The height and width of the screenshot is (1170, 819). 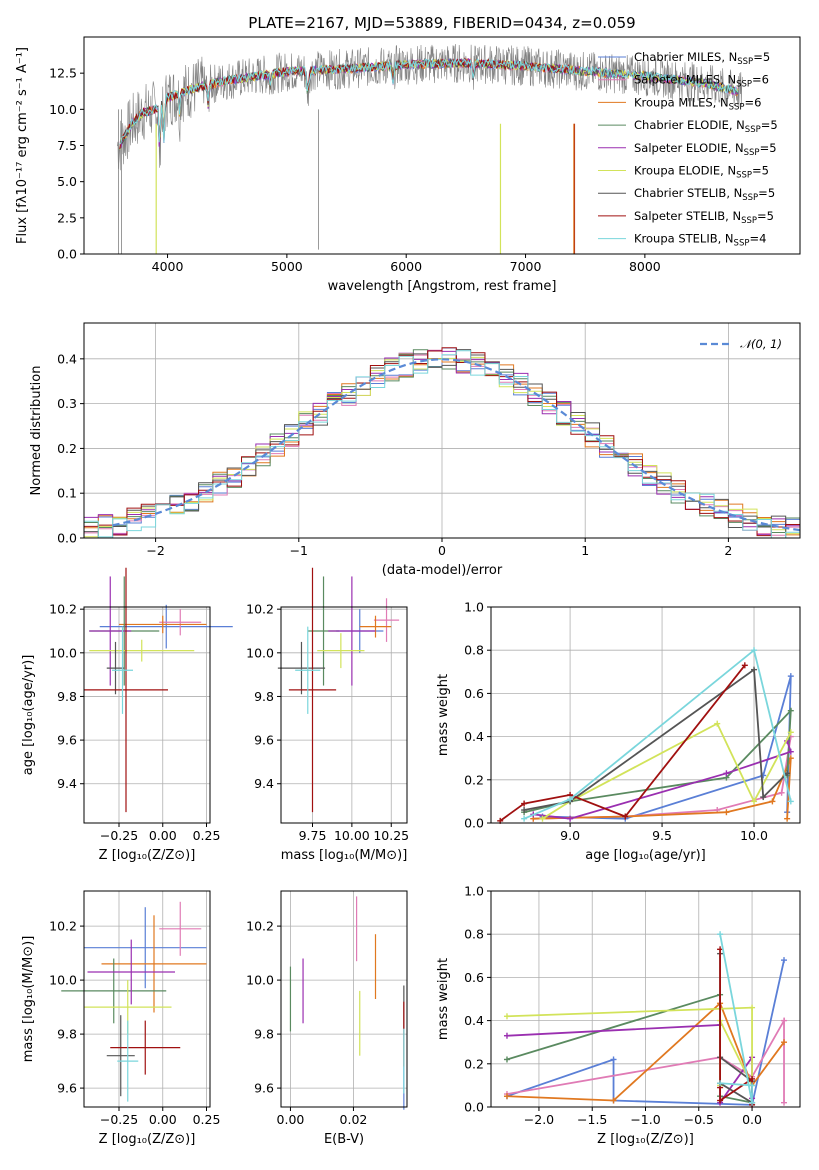 What do you see at coordinates (762, 239) in the screenshot?
I see `legend-nssp: 4` at bounding box center [762, 239].